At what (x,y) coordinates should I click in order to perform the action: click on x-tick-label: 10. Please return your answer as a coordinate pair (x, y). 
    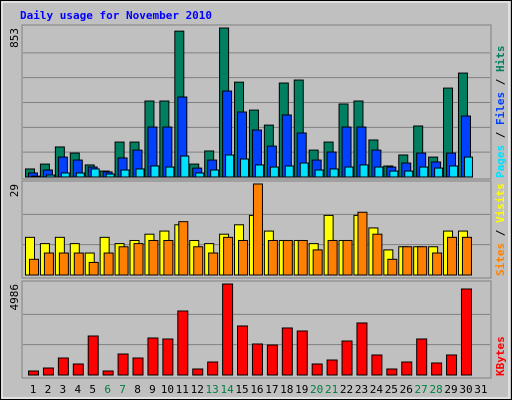
    Looking at the image, I should click on (167, 389).